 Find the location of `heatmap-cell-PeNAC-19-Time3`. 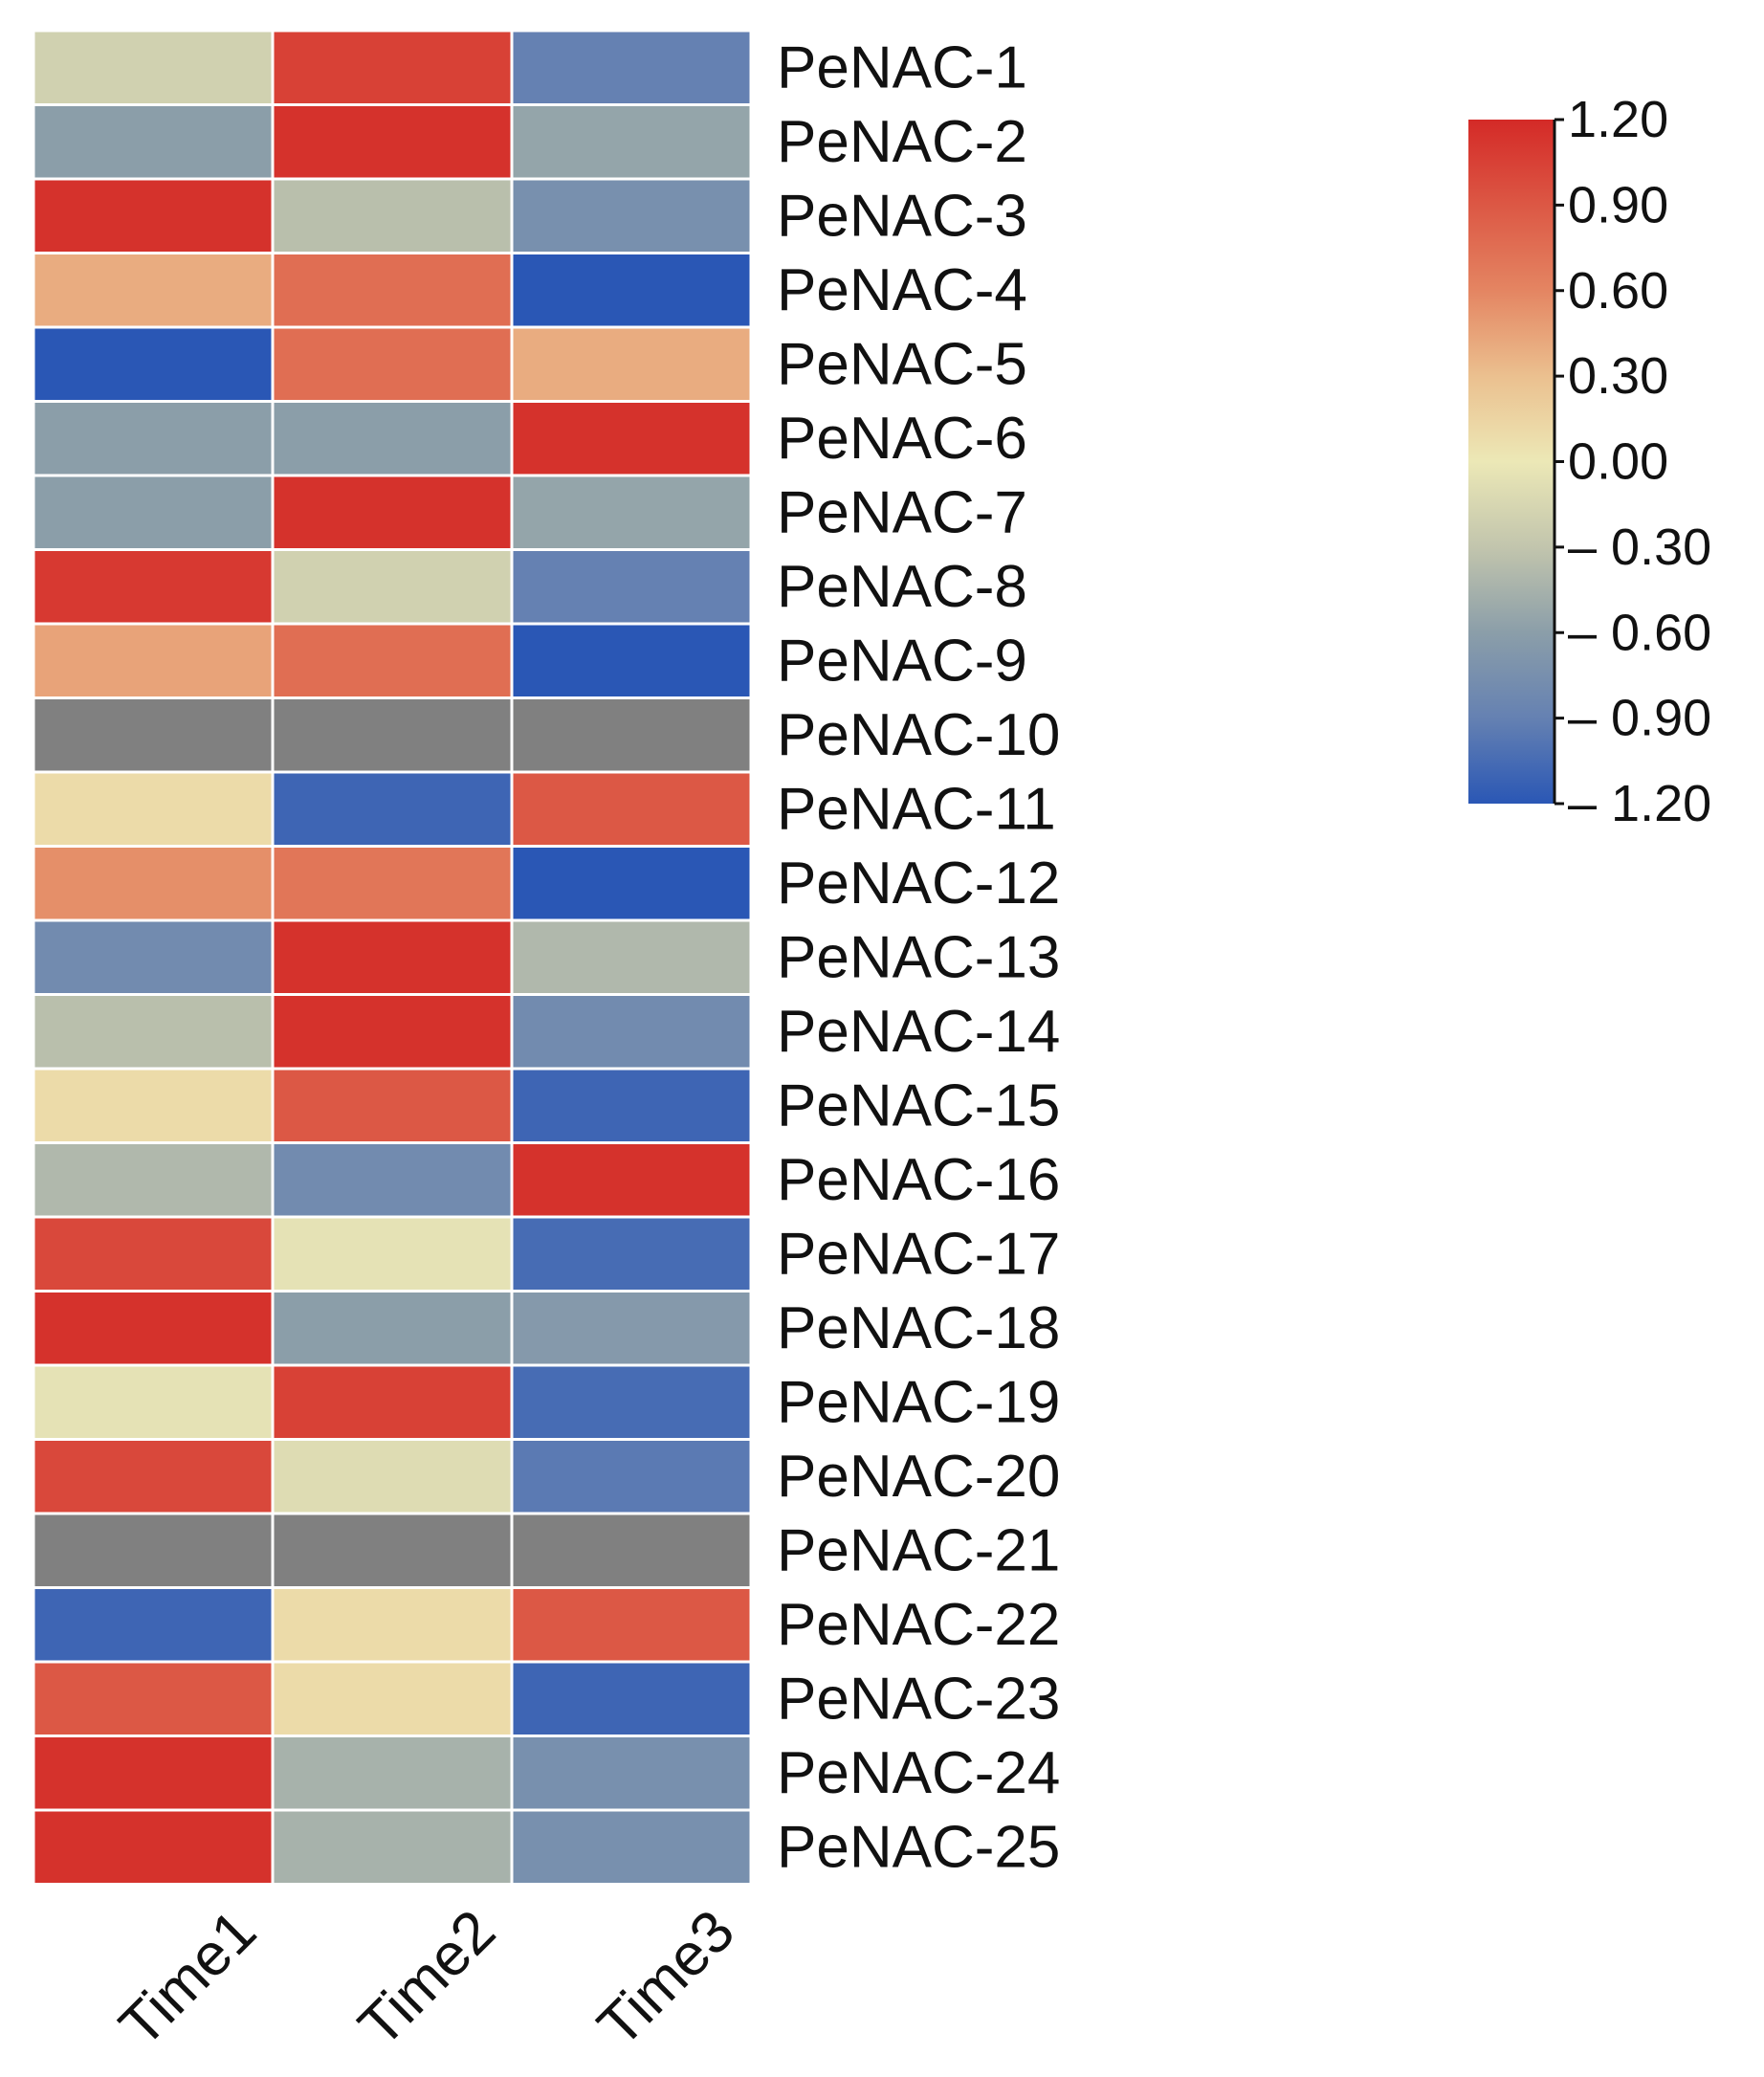

heatmap-cell-PeNAC-19-Time3 is located at coordinates (631, 1402).